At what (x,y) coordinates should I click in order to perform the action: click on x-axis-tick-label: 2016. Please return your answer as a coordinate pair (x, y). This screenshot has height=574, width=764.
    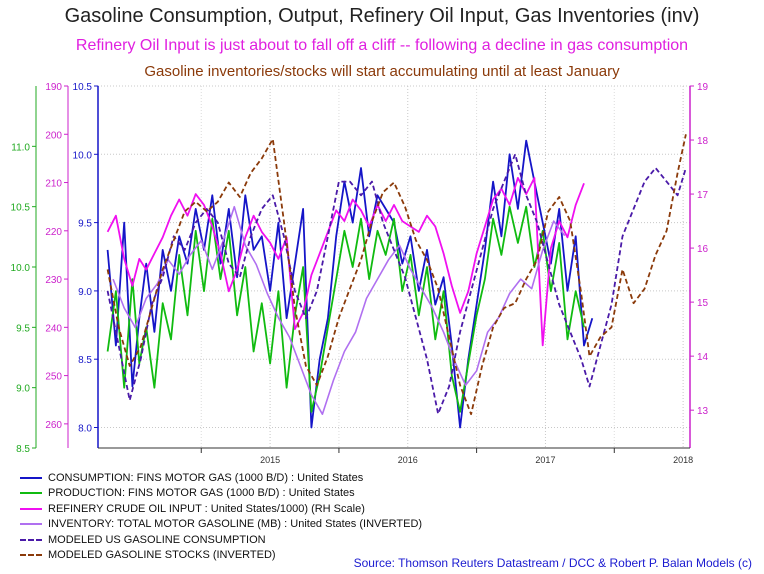
    Looking at the image, I should click on (408, 460).